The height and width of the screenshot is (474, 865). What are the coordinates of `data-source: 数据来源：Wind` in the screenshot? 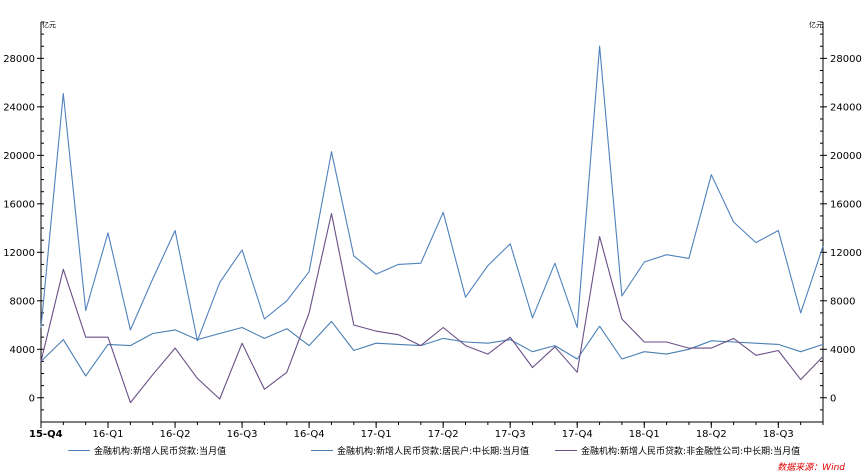 It's located at (811, 468).